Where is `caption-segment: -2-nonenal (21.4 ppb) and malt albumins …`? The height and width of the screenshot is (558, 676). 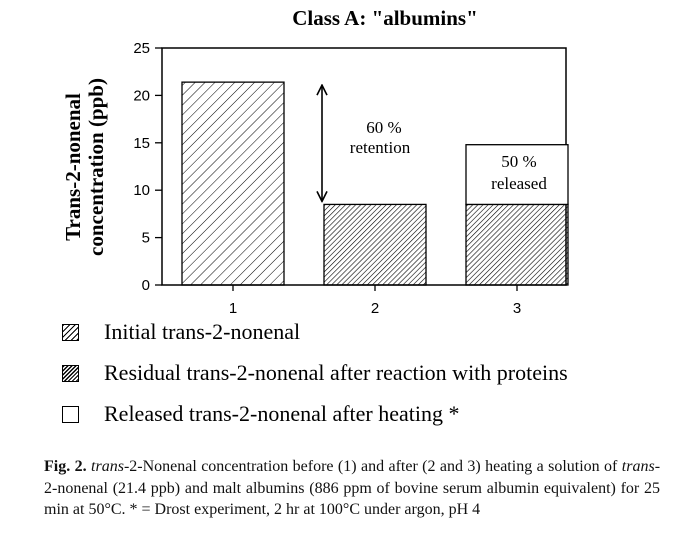
caption-segment: -2-nonenal (21.4 ppb) and malt albumins … is located at coordinates (352, 488).